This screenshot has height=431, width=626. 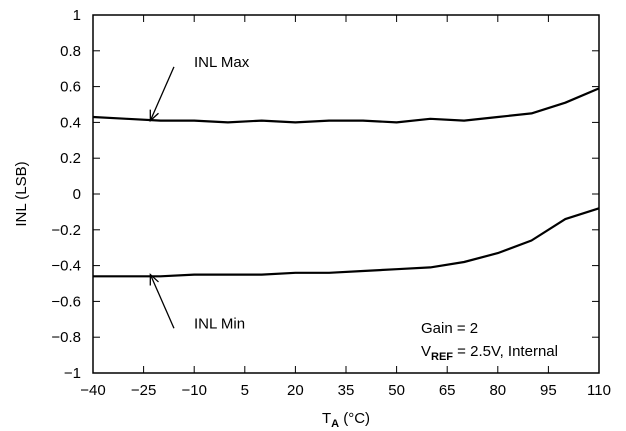 I want to click on x-axis-label-main: T, so click(x=326, y=418).